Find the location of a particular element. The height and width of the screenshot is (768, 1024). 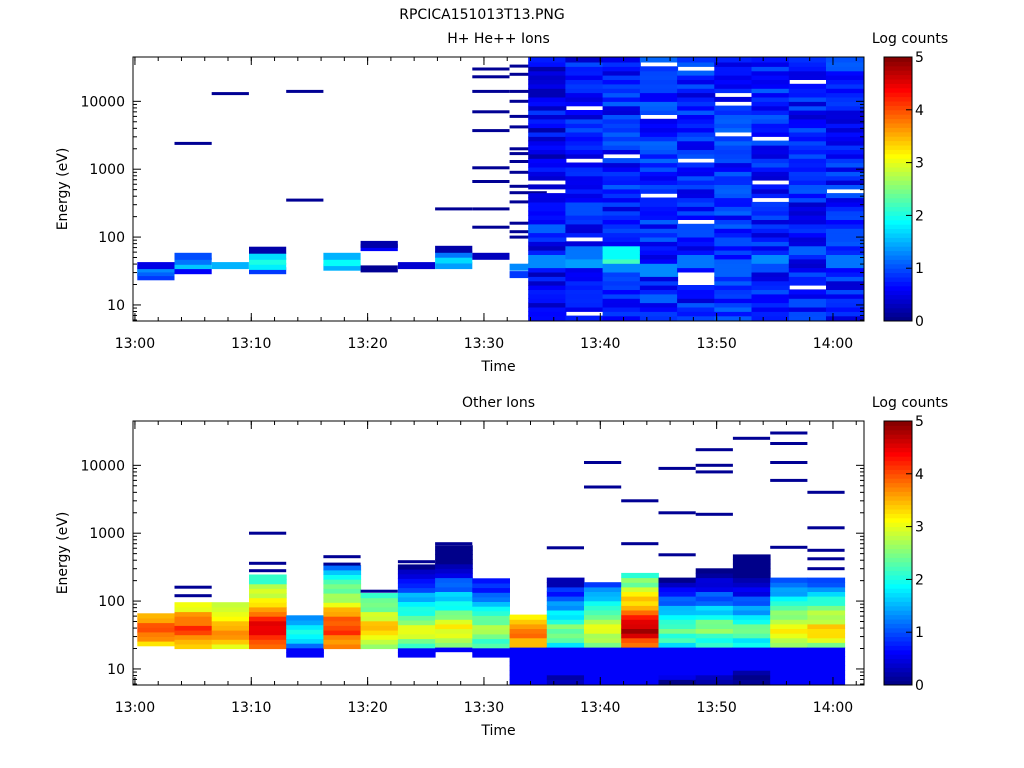

colorbar-tick-label: 2 is located at coordinates (919, 580).